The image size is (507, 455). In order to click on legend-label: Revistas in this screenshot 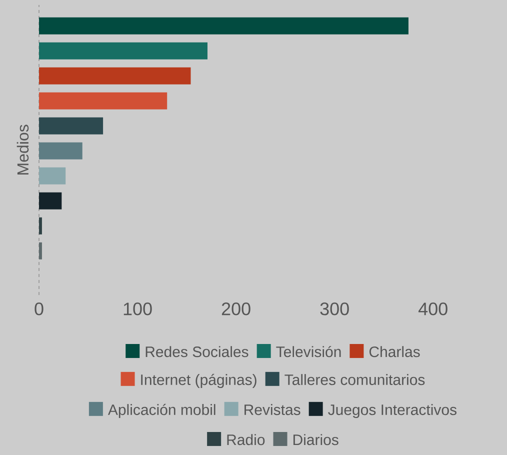, I will do `click(272, 410)`.